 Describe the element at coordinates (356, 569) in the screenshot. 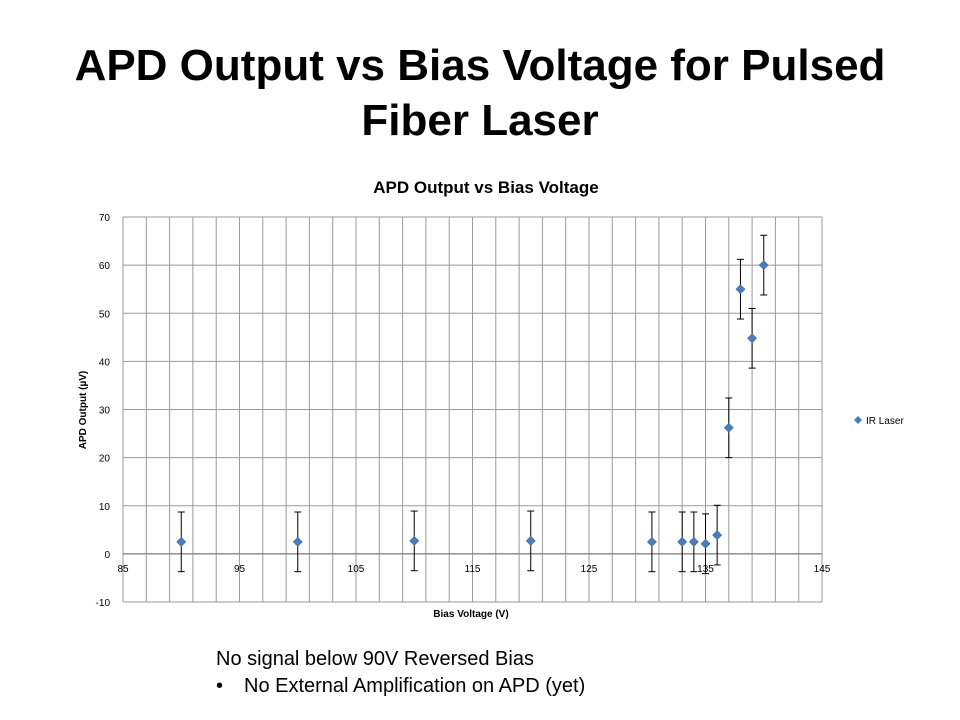

I see `x-tick-label: 105` at that location.